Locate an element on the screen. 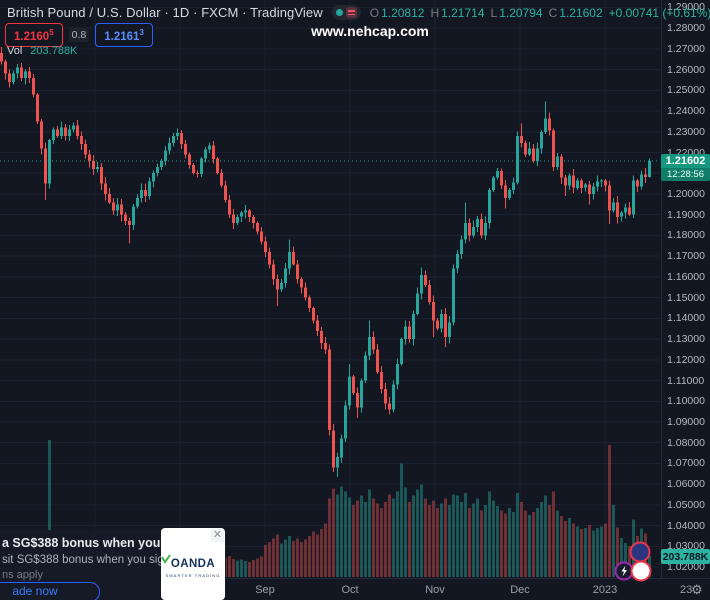 This screenshot has height=600, width=710. uk-flag-icon is located at coordinates (640, 552).